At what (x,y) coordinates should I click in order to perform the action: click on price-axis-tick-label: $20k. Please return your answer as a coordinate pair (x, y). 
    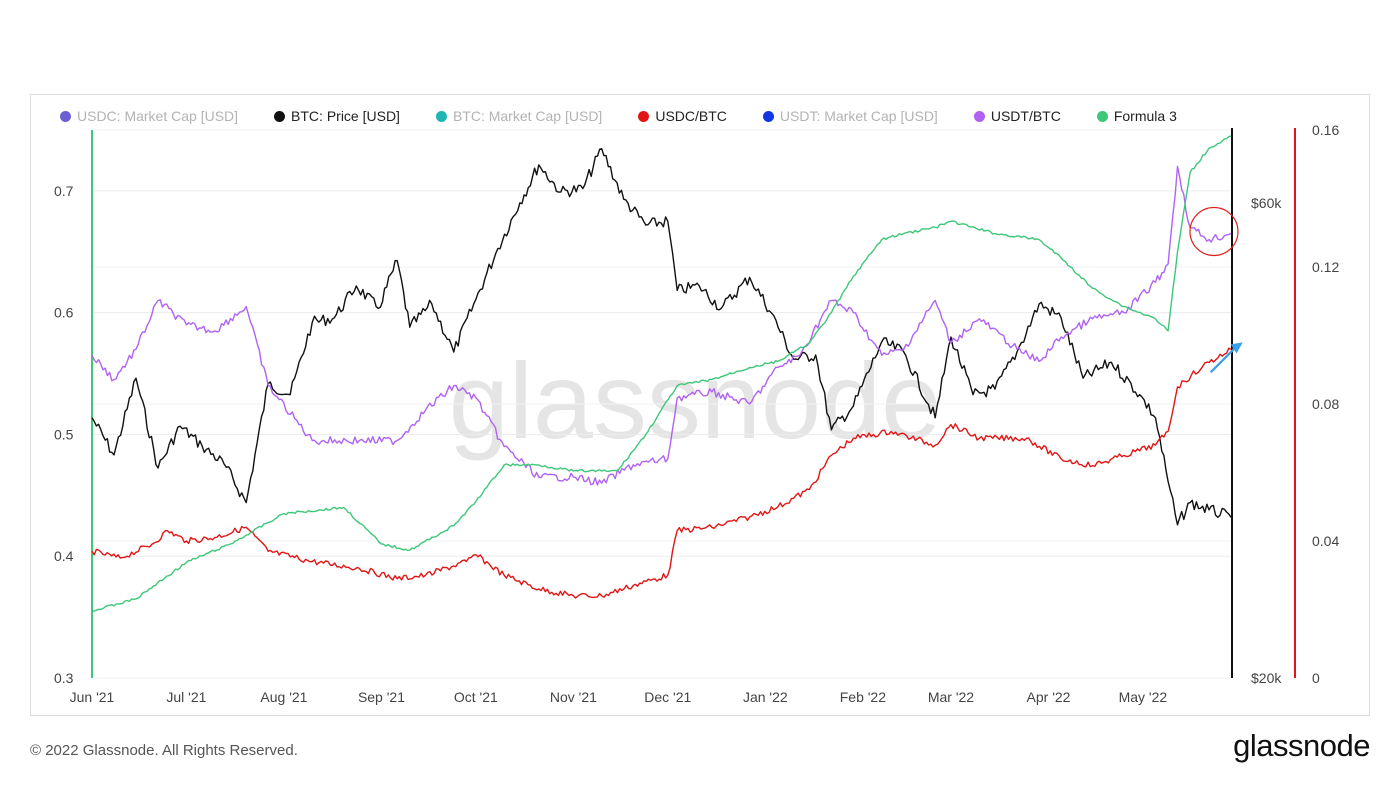
    Looking at the image, I should click on (1266, 678).